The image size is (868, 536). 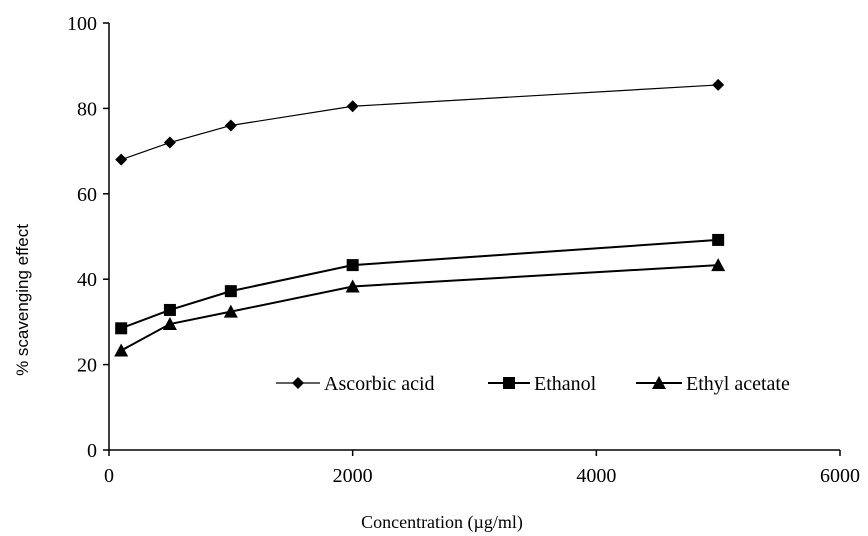 I want to click on y-tick-label: 60, so click(x=87, y=195).